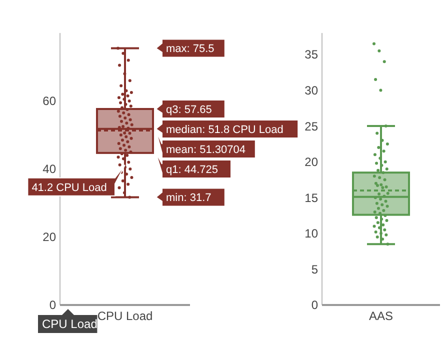 Image resolution: width=446 pixels, height=345 pixels. Describe the element at coordinates (311, 233) in the screenshot. I see `y-tick-label: 10` at that location.